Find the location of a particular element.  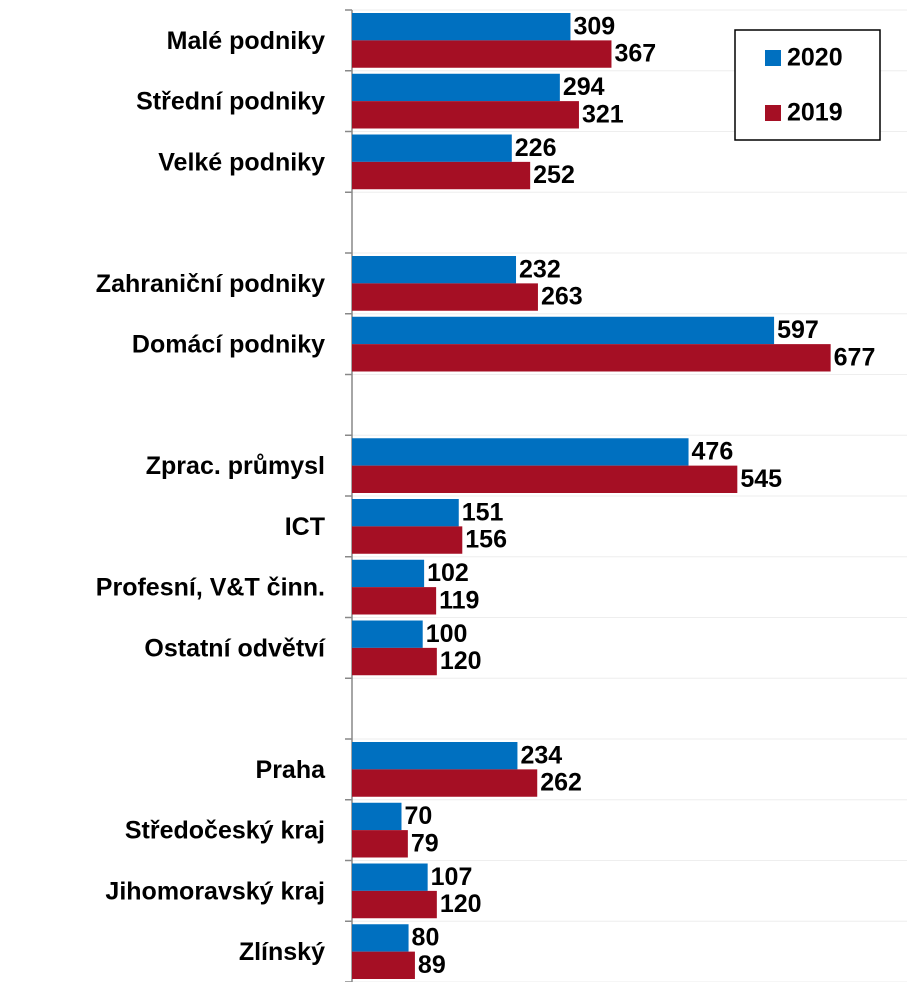

category-label: Zlínský is located at coordinates (282, 952).